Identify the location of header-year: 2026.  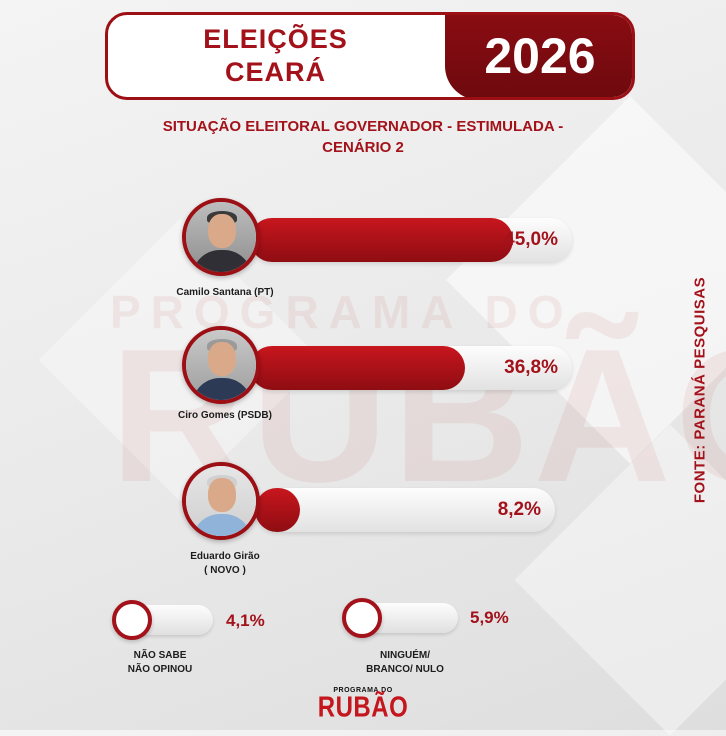
(538, 56).